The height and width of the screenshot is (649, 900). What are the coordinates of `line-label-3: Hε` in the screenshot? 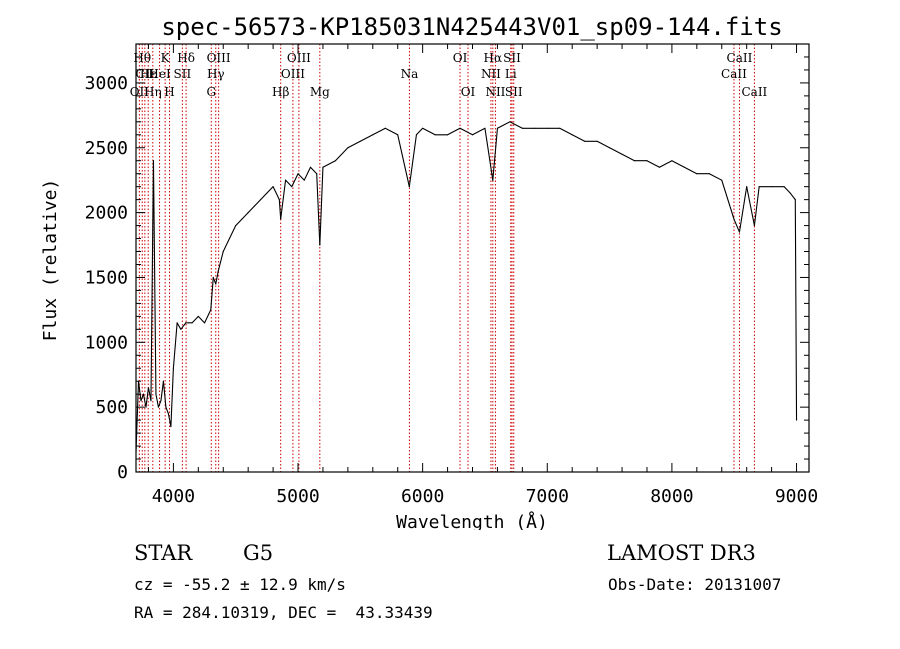 It's located at (148, 74).